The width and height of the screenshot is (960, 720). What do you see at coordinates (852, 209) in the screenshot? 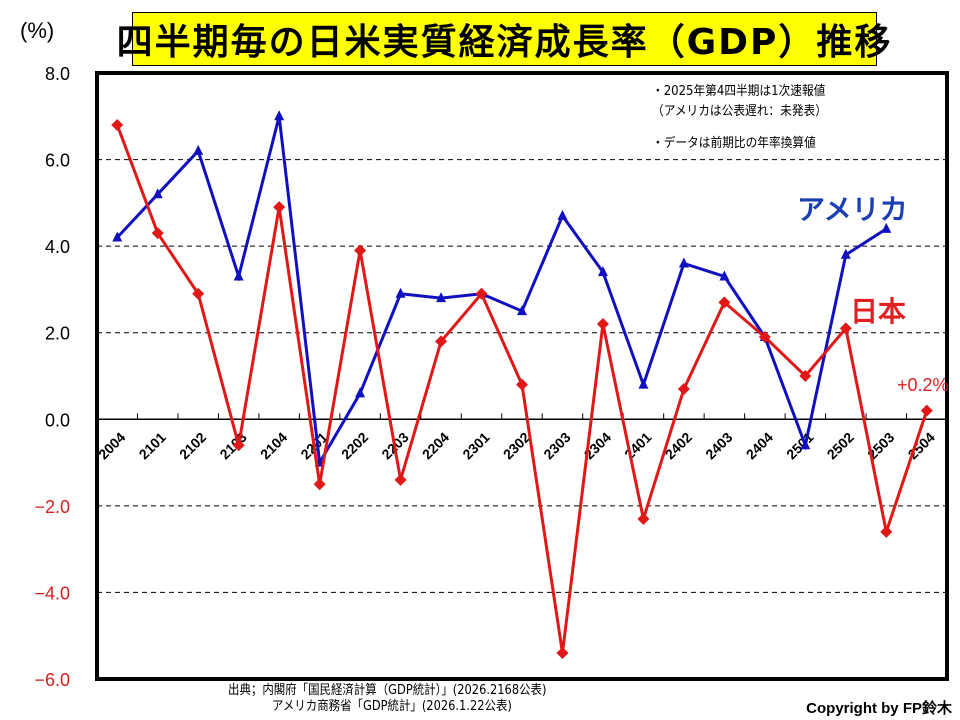
I see `legend-us-label: アメリカ` at bounding box center [852, 209].